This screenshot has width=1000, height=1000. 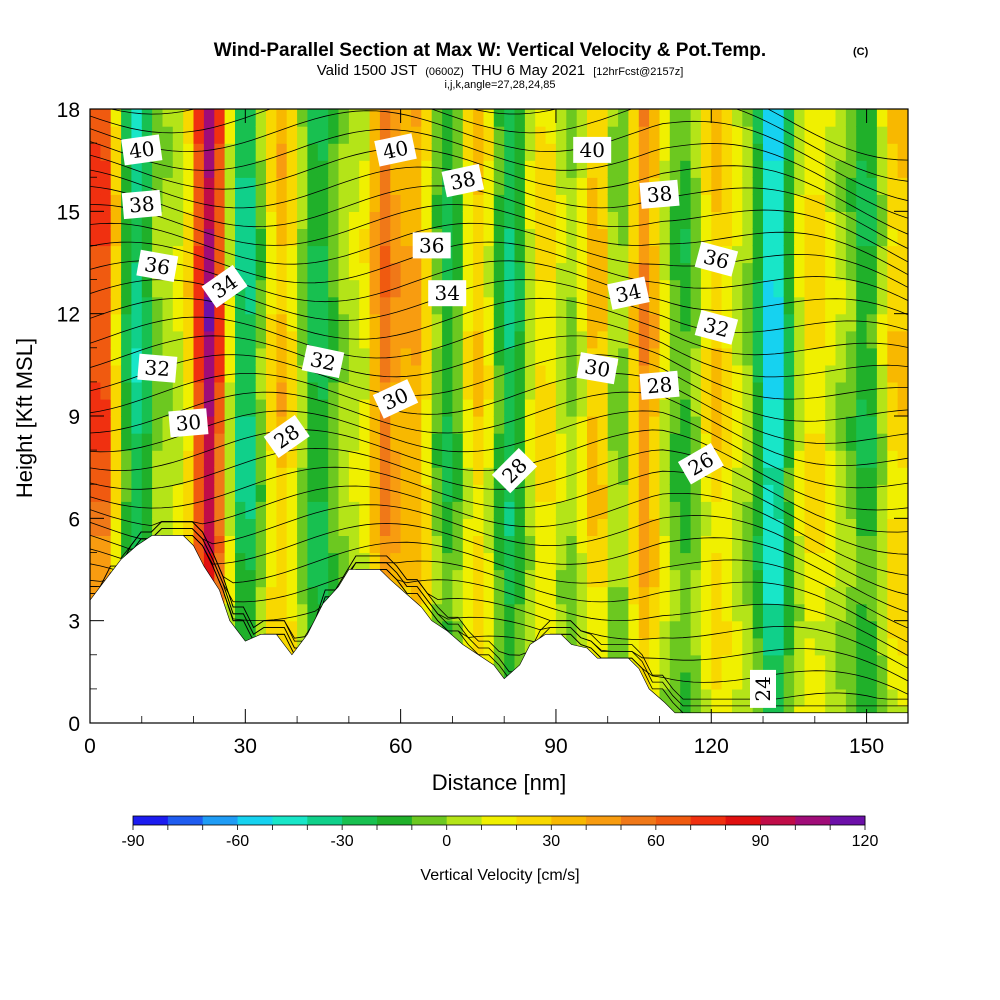 What do you see at coordinates (395, 150) in the screenshot?
I see `contour-label: 40` at bounding box center [395, 150].